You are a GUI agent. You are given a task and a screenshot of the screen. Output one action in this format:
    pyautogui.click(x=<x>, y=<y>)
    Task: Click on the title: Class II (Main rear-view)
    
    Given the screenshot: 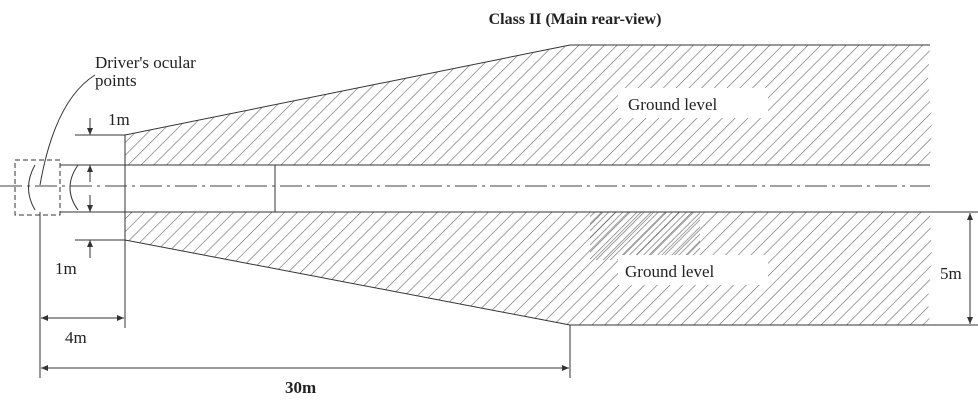 What is the action you would take?
    pyautogui.click(x=575, y=19)
    